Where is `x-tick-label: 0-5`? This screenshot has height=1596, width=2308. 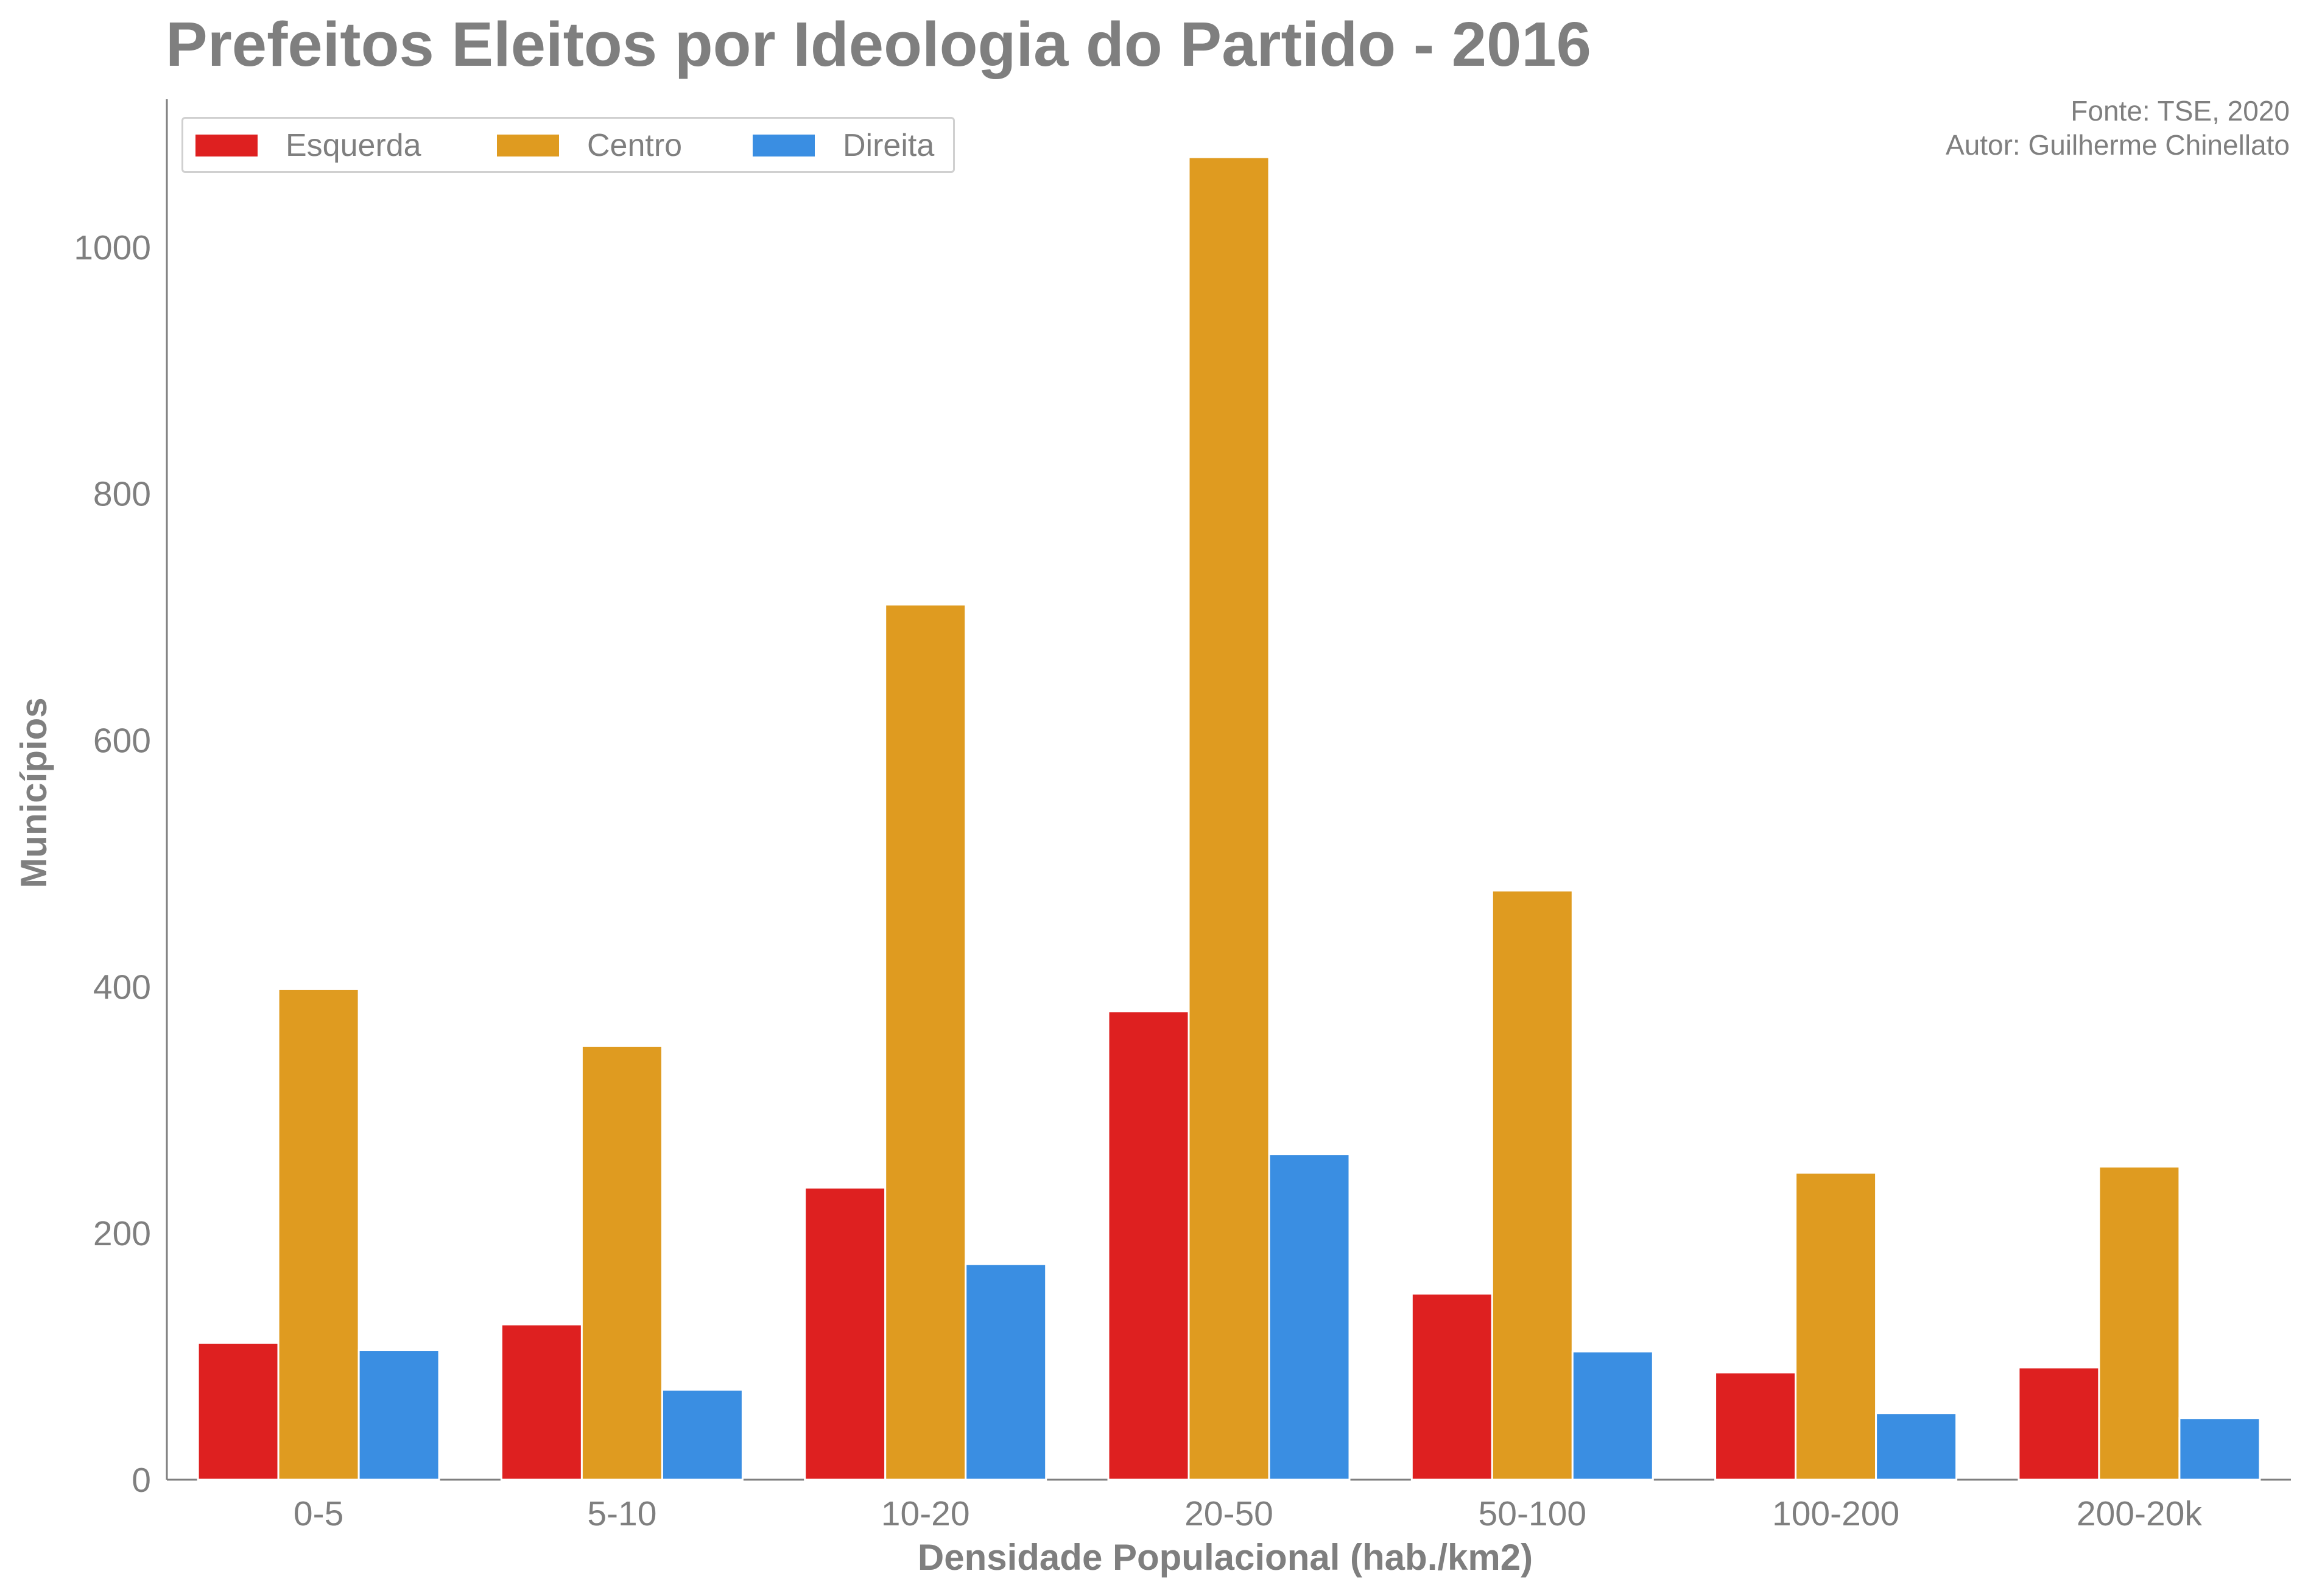 x-tick-label: 0-5 is located at coordinates (318, 1513).